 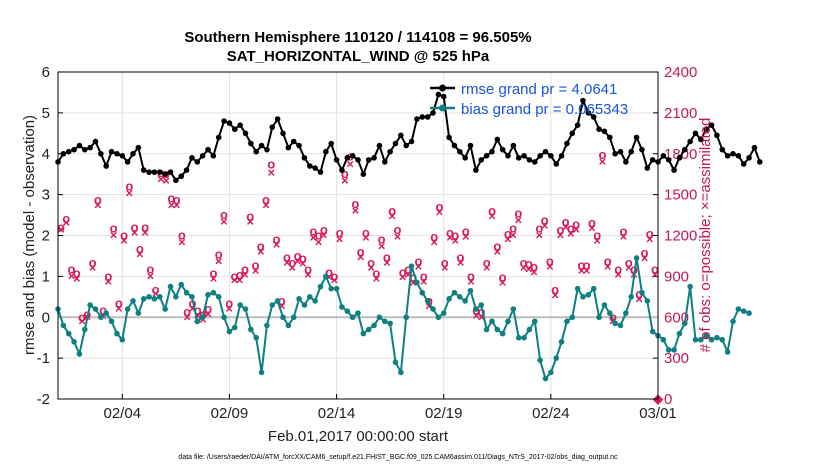 What do you see at coordinates (680, 195) in the screenshot?
I see `right-tick-label: 1500` at bounding box center [680, 195].